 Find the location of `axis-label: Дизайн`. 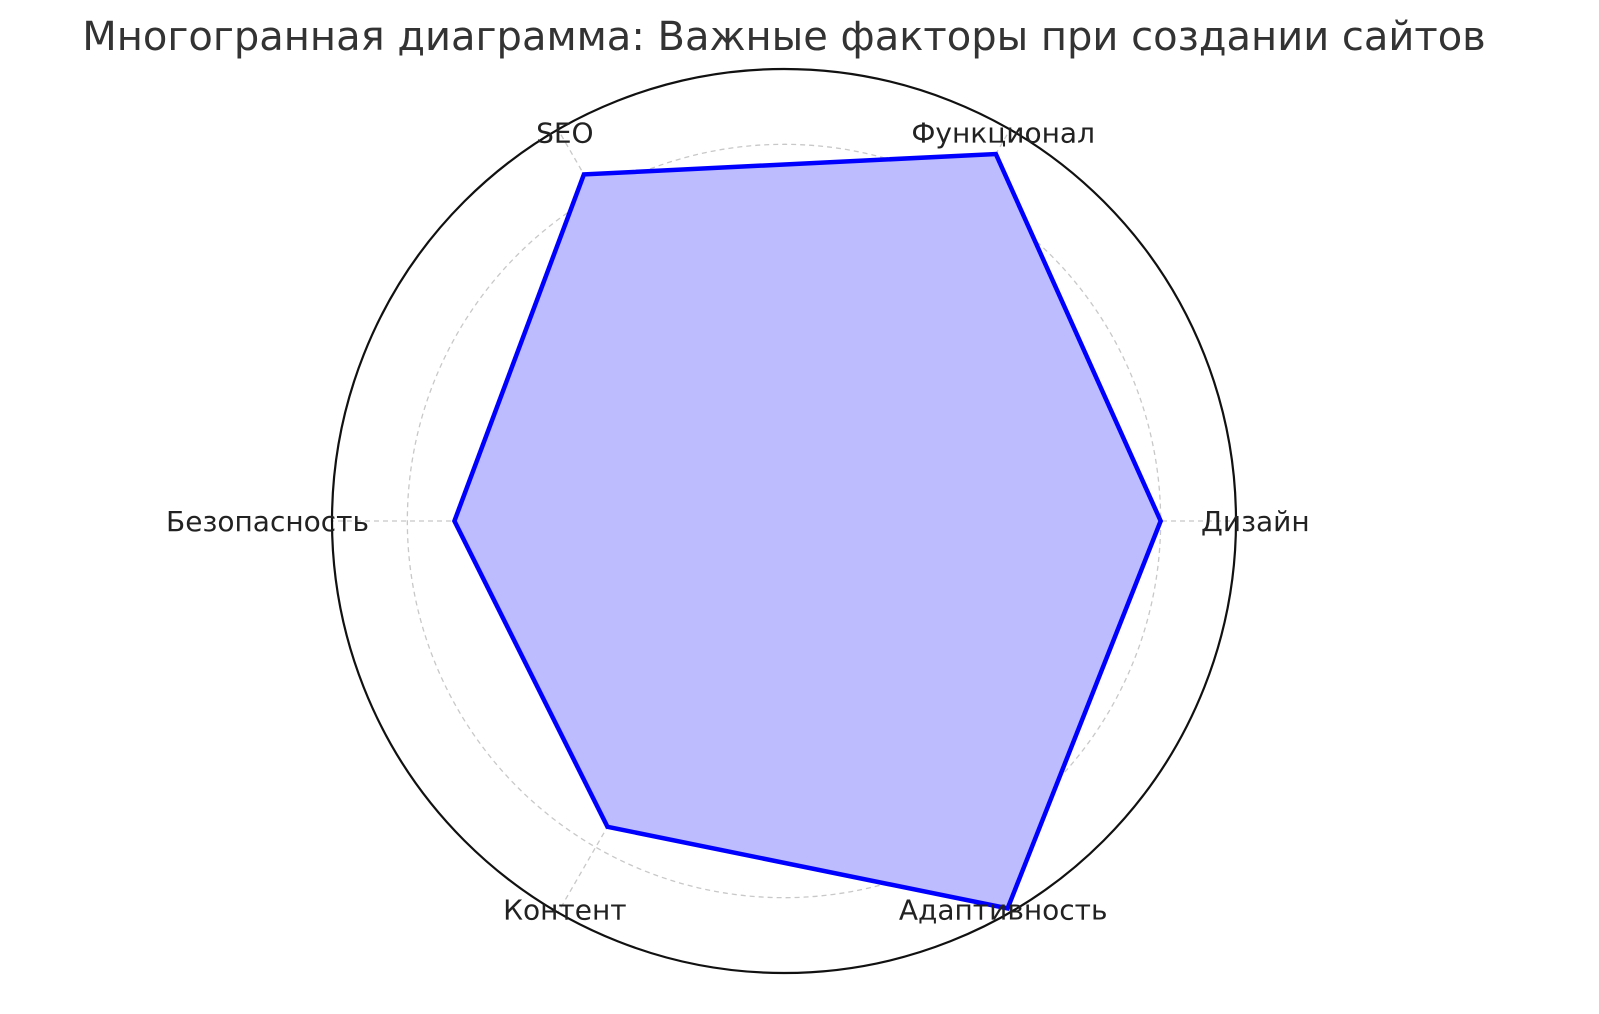

axis-label: Дизайн is located at coordinates (1255, 521).